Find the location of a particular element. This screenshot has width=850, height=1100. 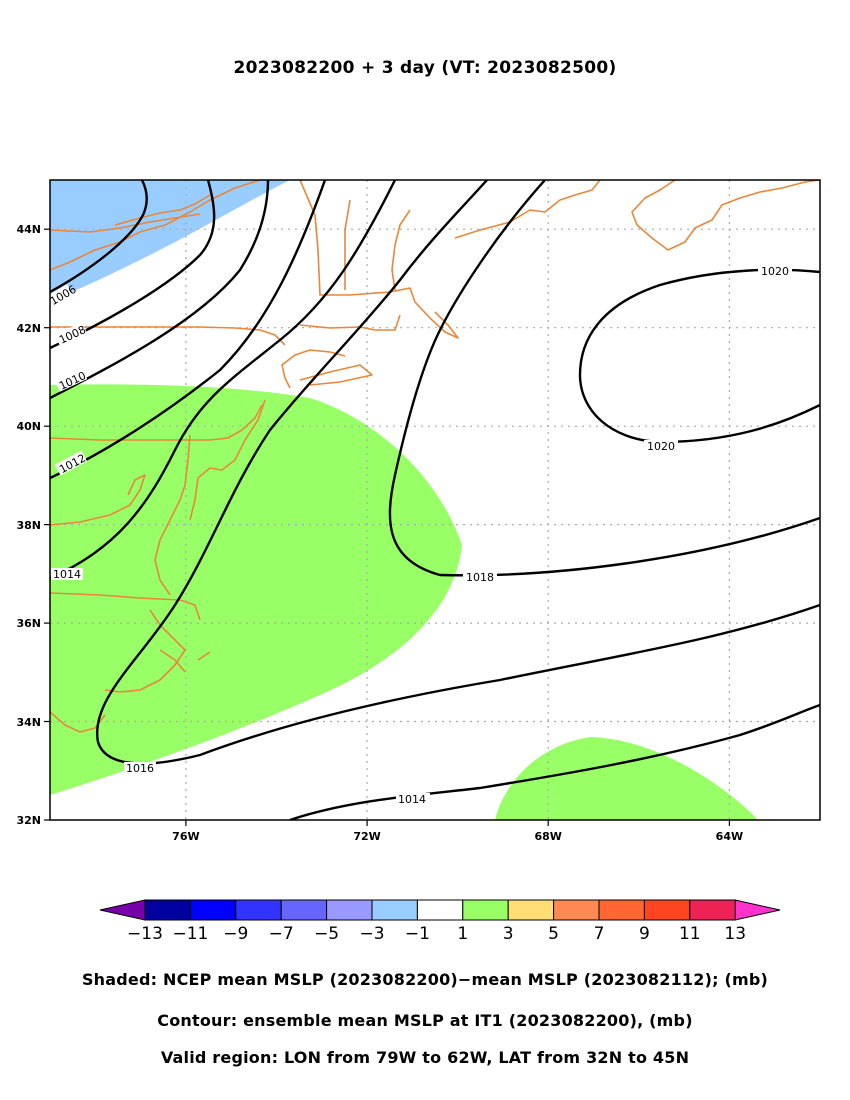

lon-axis-labels: 76W 72W 68W 64W is located at coordinates (457, 836).